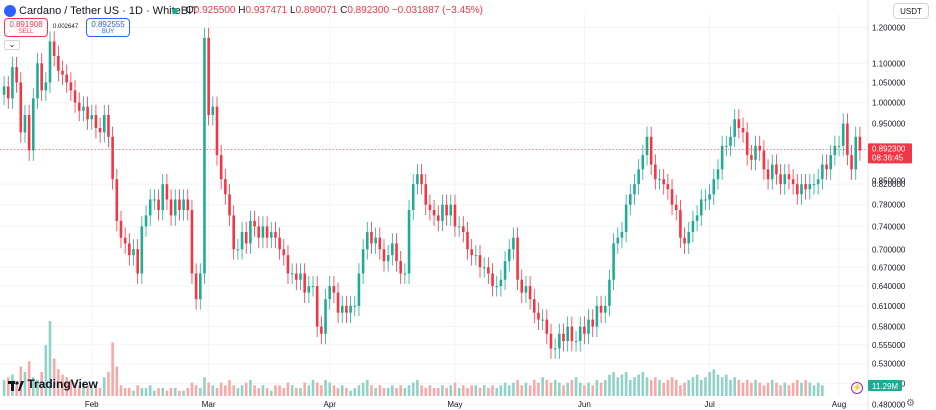  What do you see at coordinates (108, 27) in the screenshot?
I see `buy-button: 0.892555 BUY` at bounding box center [108, 27].